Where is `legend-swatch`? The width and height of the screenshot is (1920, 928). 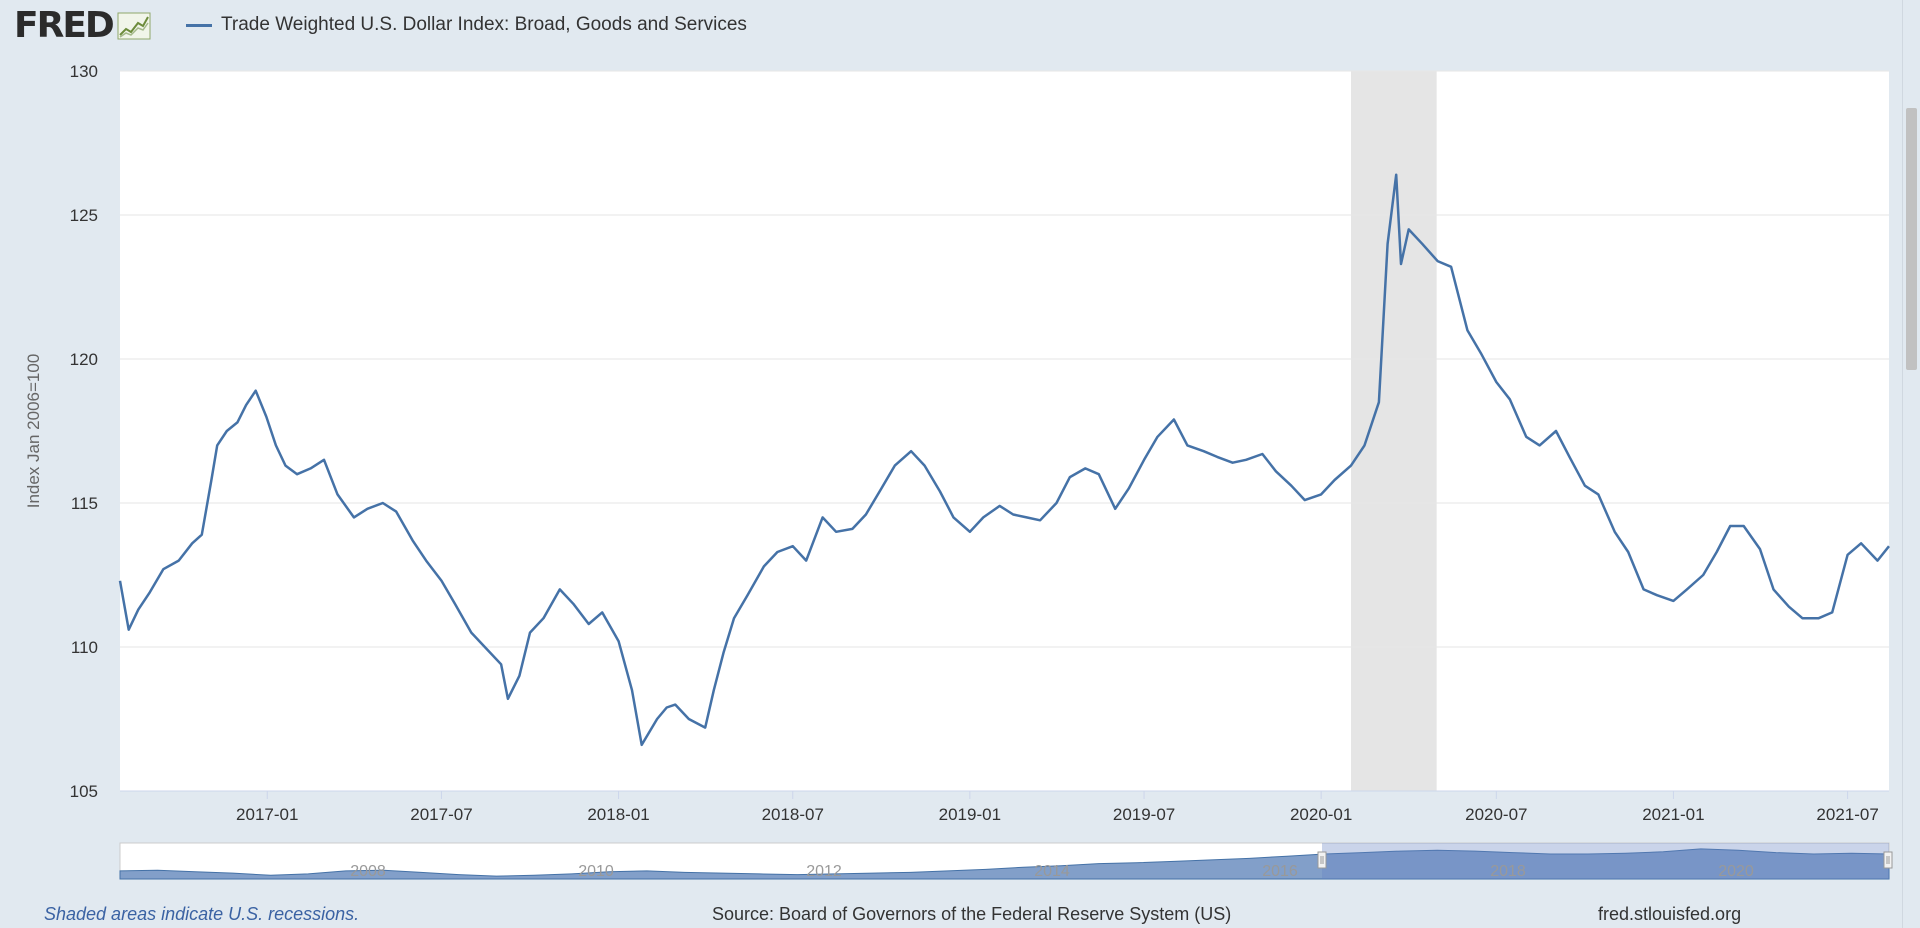
legend-swatch is located at coordinates (199, 25).